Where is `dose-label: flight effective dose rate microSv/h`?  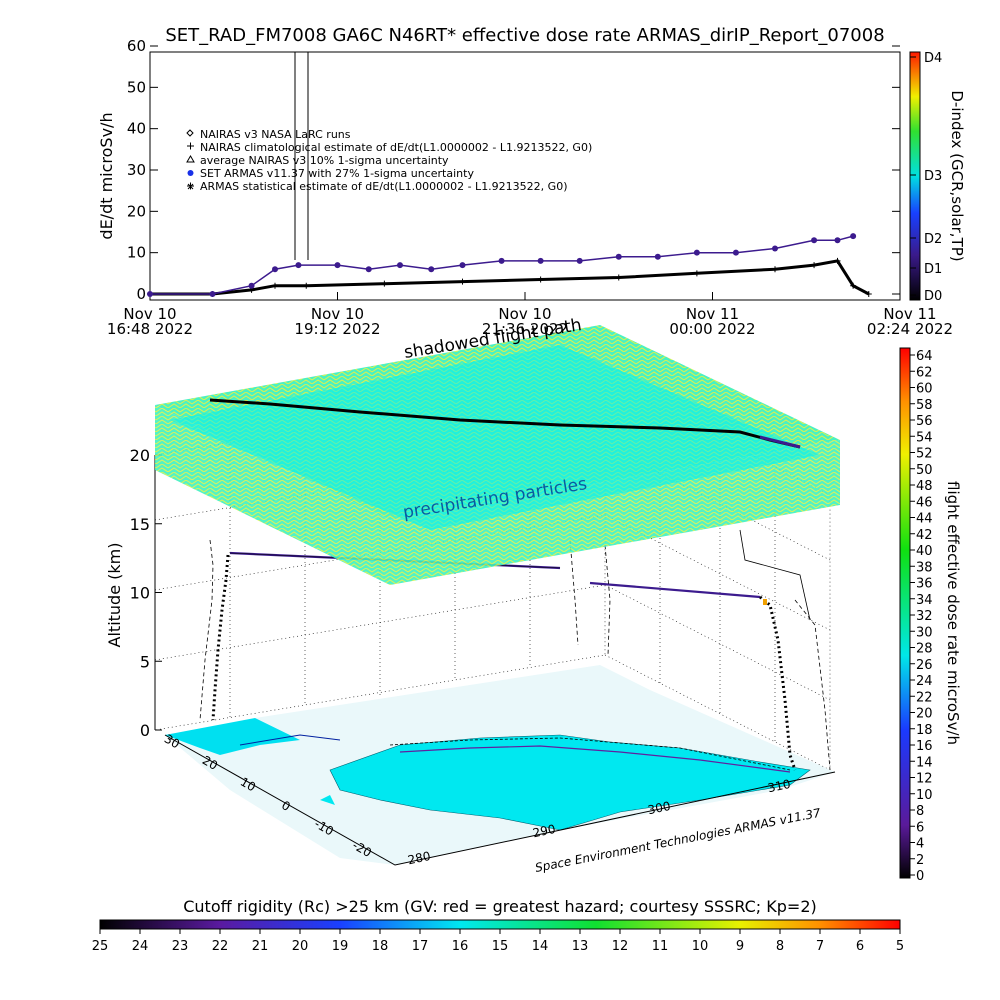
dose-label: flight effective dose rate microSv/h is located at coordinates (953, 613).